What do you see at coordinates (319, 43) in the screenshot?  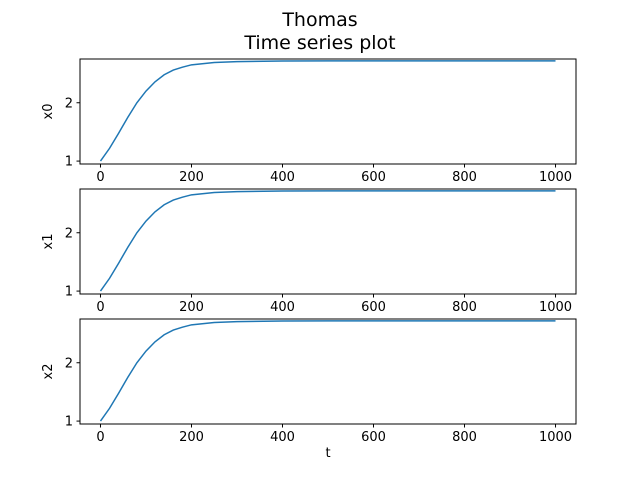 I see `figure-title-line2: Time series plot` at bounding box center [319, 43].